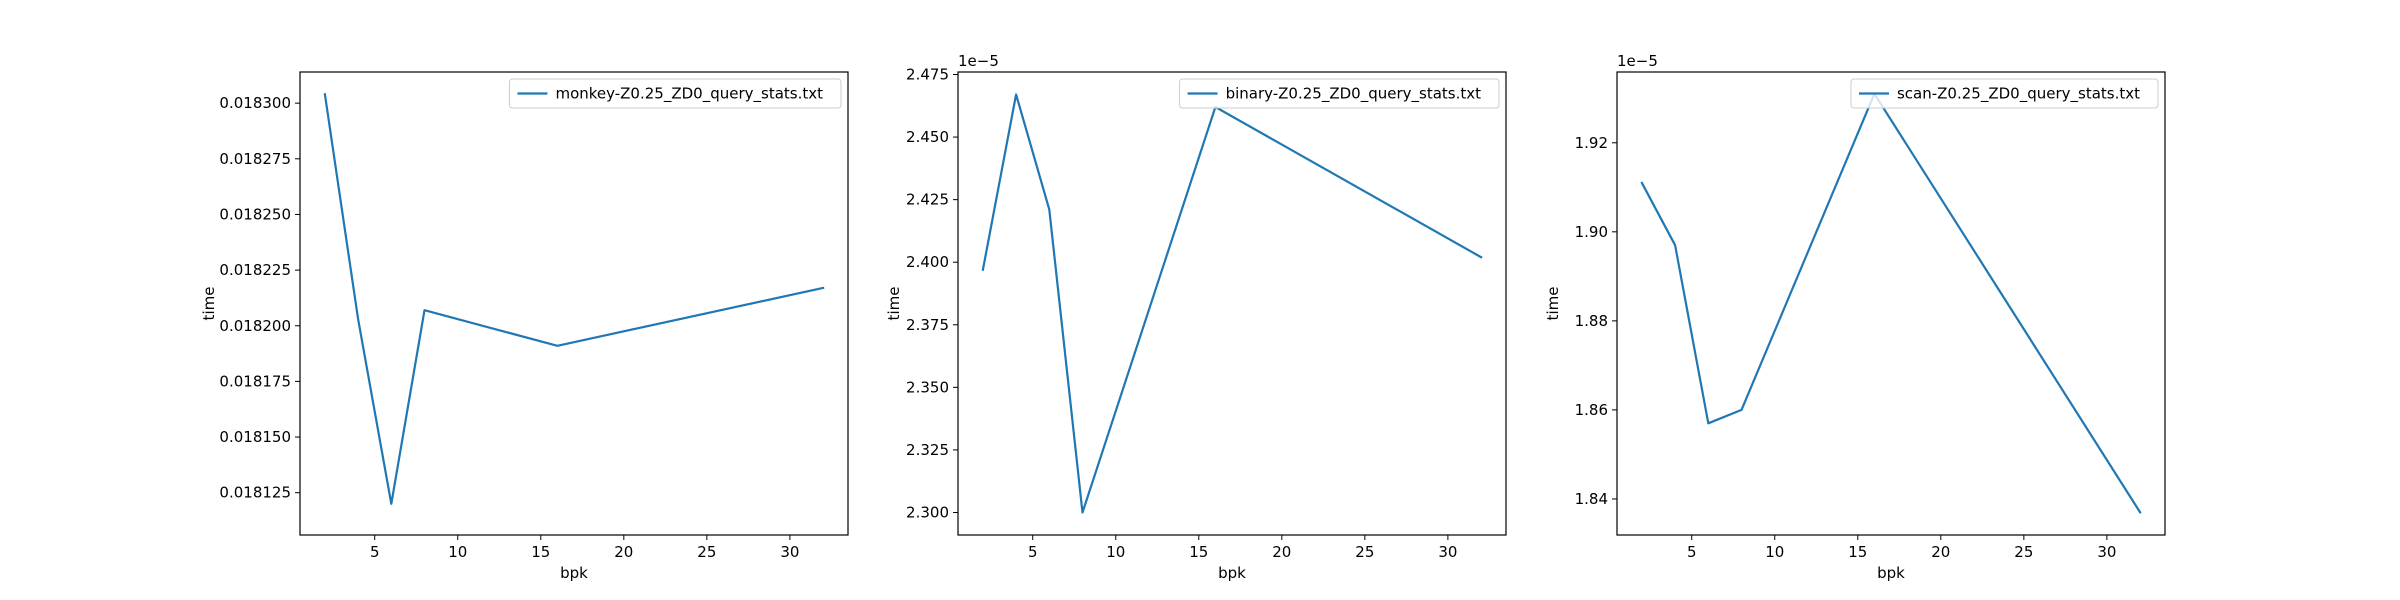 This screenshot has width=2400, height=600. What do you see at coordinates (255, 270) in the screenshot?
I see `y-tick-label: 0.018225` at bounding box center [255, 270].